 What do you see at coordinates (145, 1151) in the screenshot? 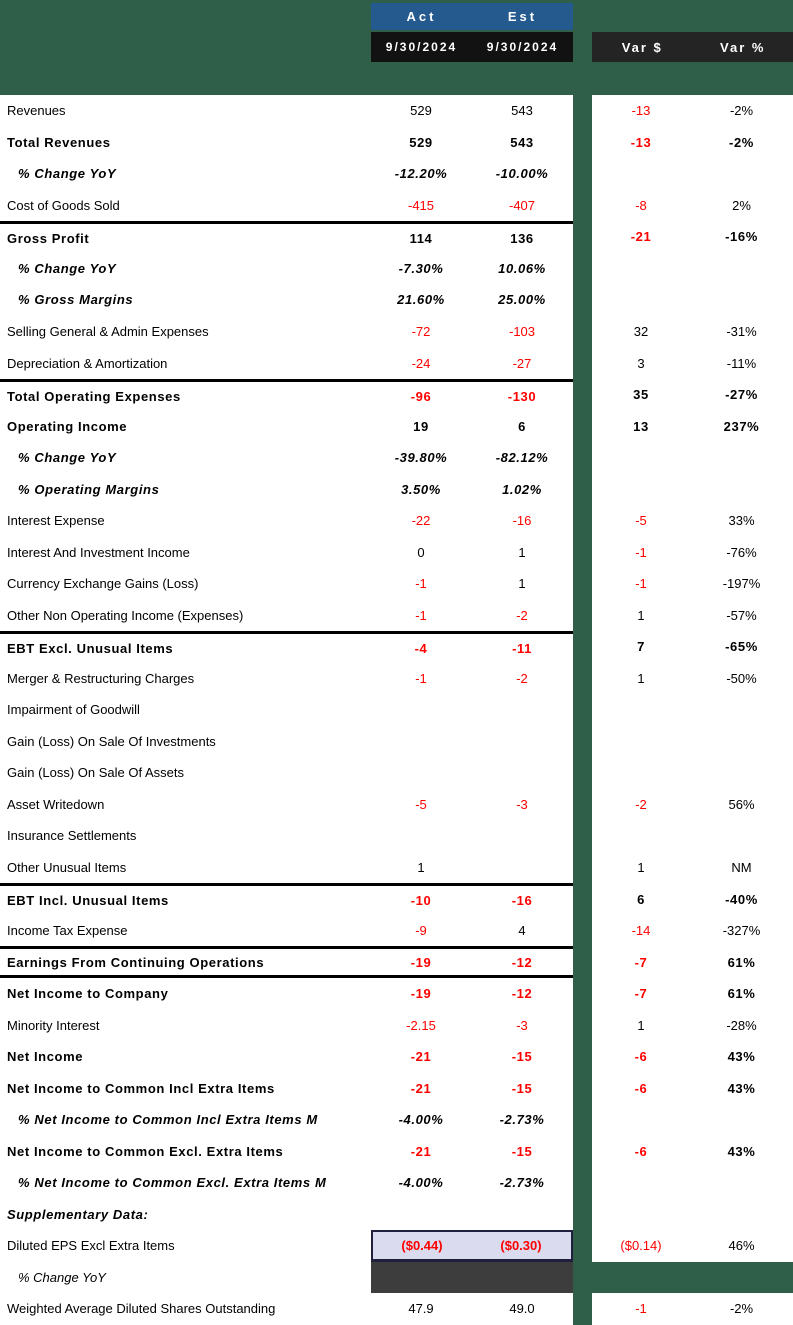
I see `row-label-cell: Net Income to Common Excl. Extra Items` at bounding box center [145, 1151].